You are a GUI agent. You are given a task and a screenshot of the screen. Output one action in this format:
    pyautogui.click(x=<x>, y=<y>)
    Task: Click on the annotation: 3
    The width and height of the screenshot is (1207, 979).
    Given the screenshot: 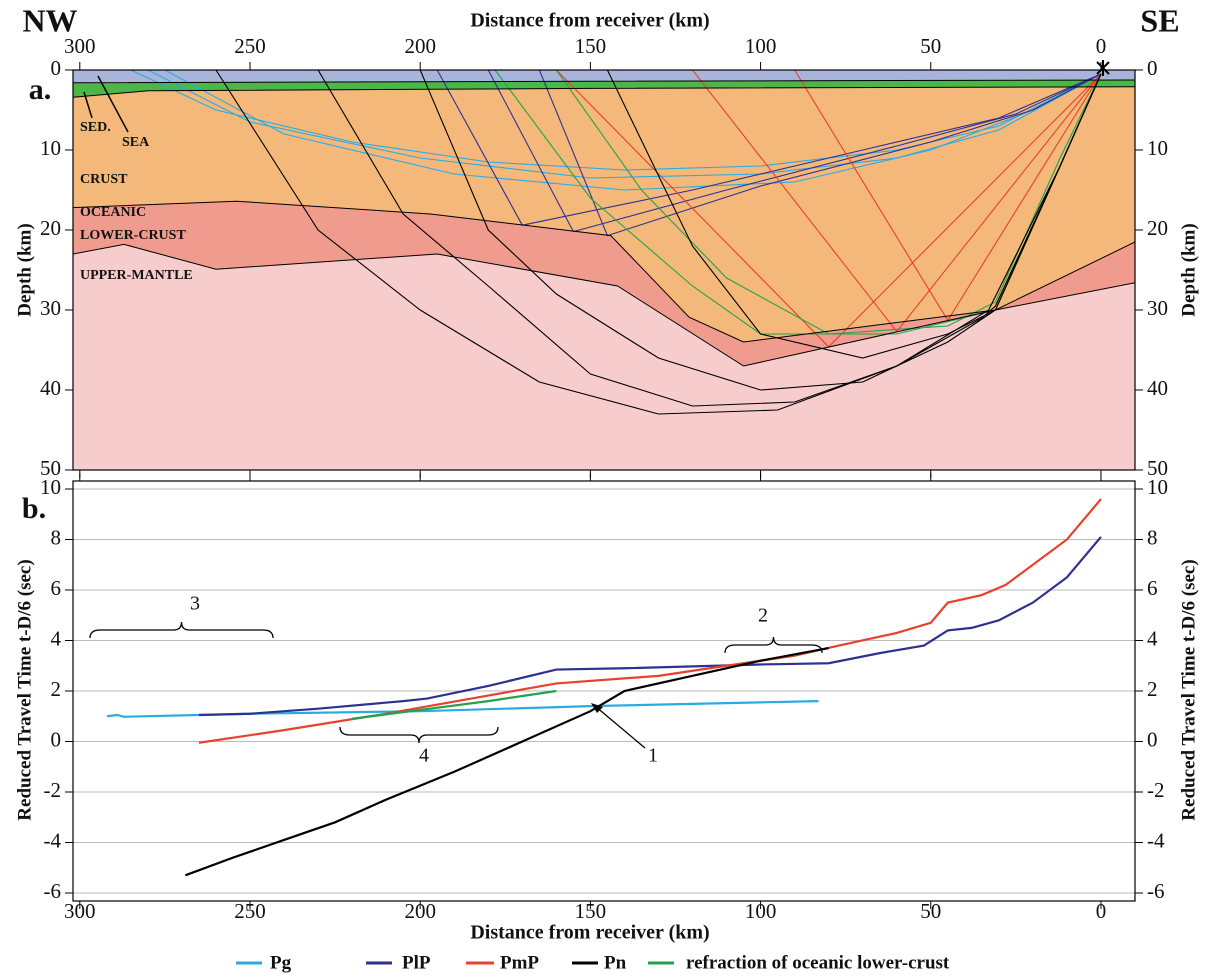 What is the action you would take?
    pyautogui.click(x=195, y=604)
    